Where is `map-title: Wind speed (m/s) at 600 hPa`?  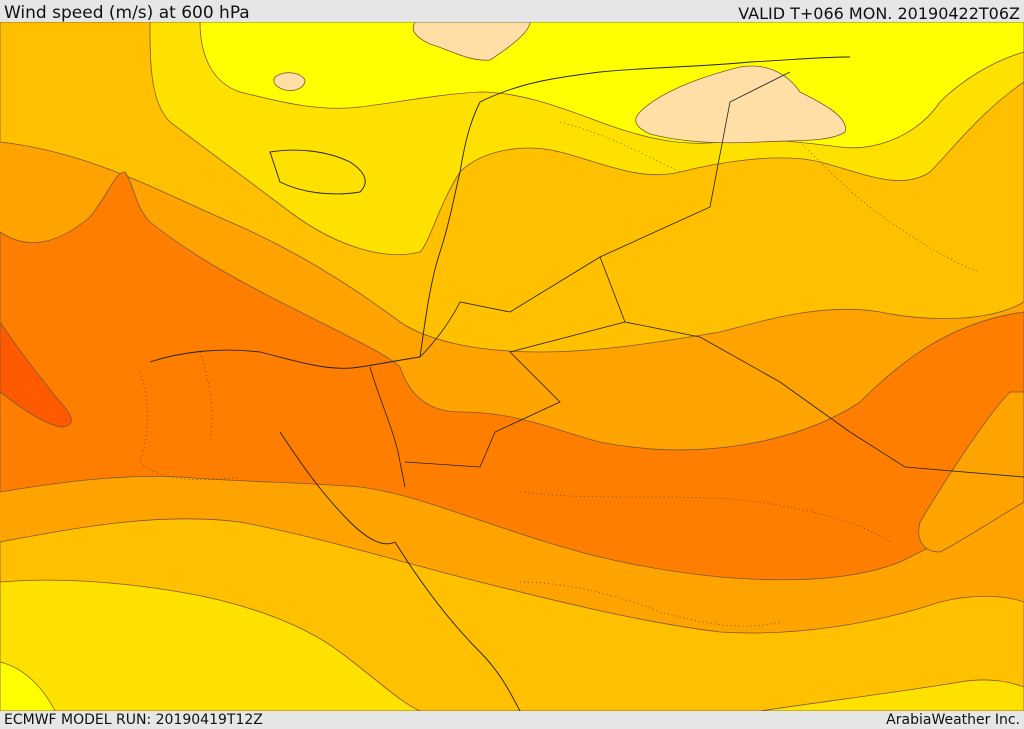 map-title: Wind speed (m/s) at 600 hPa is located at coordinates (127, 13).